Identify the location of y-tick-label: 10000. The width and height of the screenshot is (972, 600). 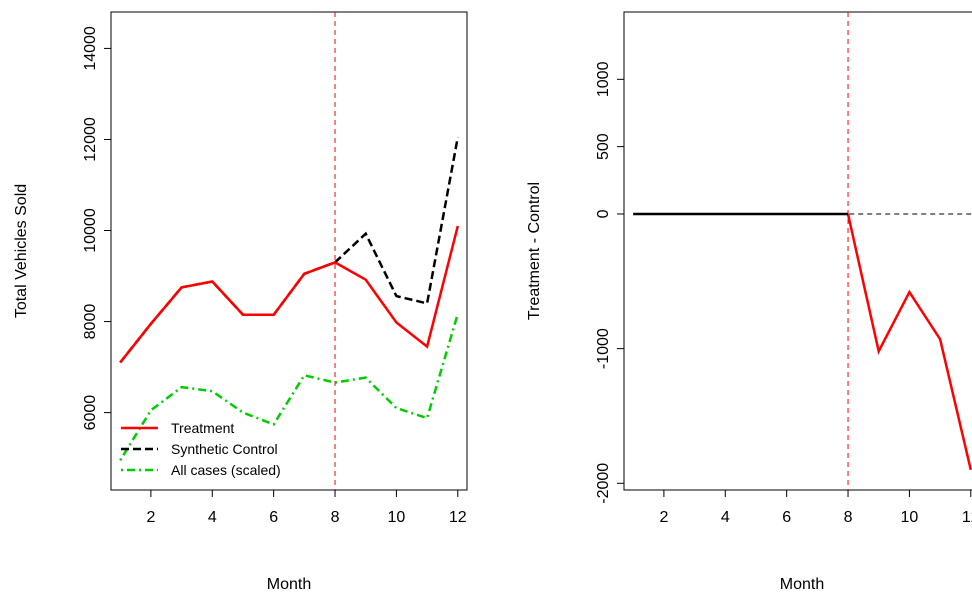
(90, 230).